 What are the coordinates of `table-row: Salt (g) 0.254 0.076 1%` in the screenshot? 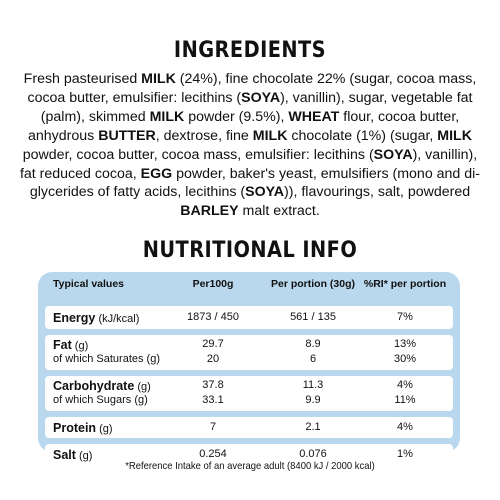 It's located at (249, 455).